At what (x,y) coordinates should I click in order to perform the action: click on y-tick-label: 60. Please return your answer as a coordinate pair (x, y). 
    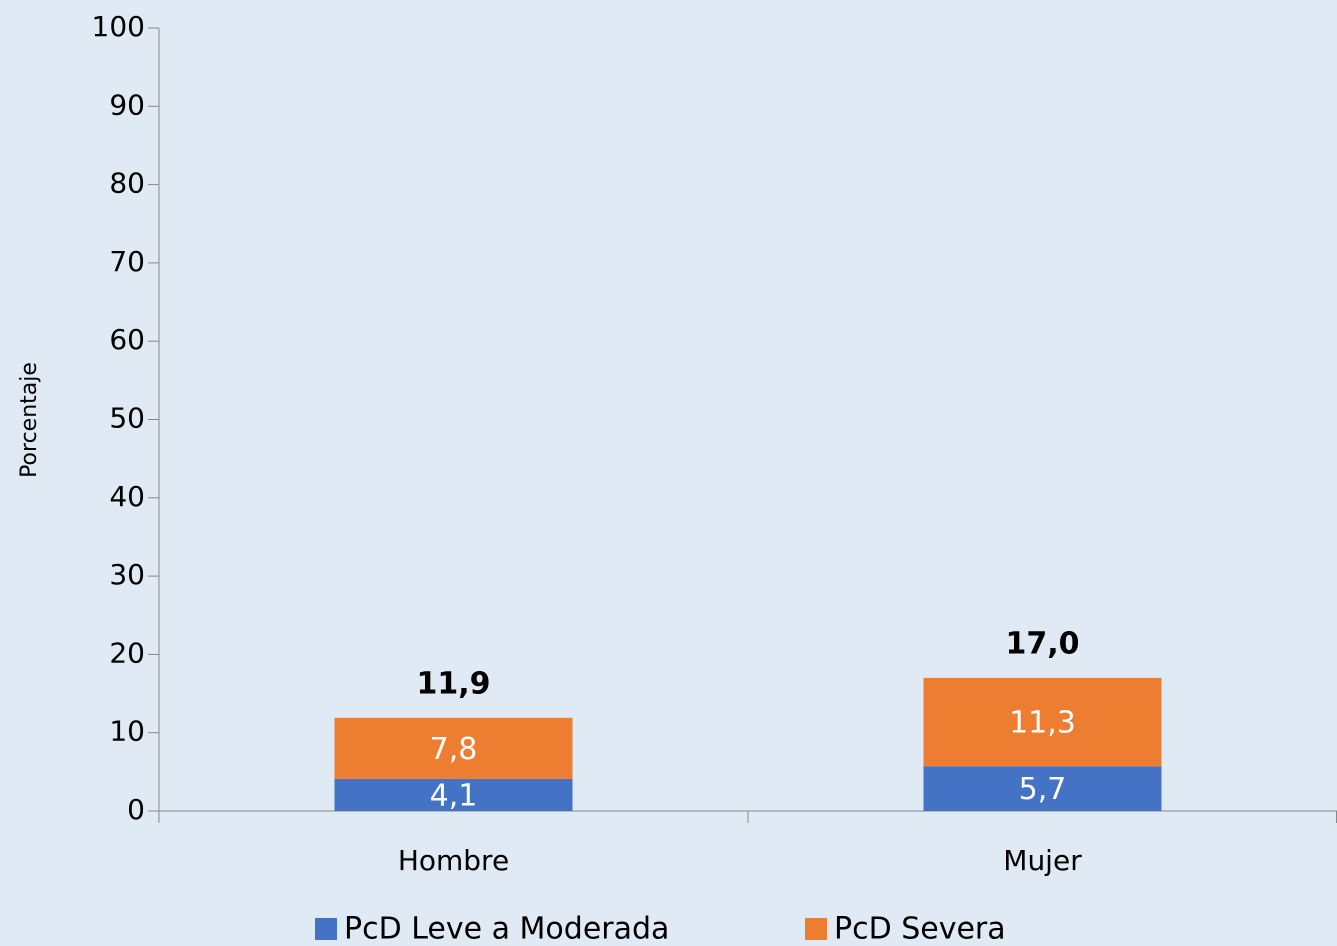
    Looking at the image, I should click on (127, 339).